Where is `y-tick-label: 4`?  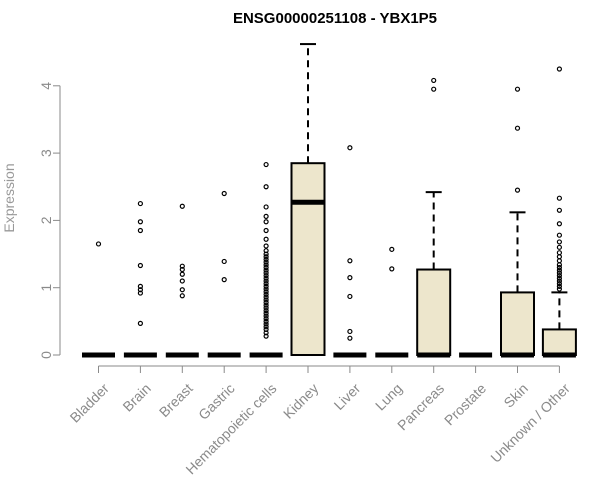
y-tick-label: 4 is located at coordinates (46, 86).